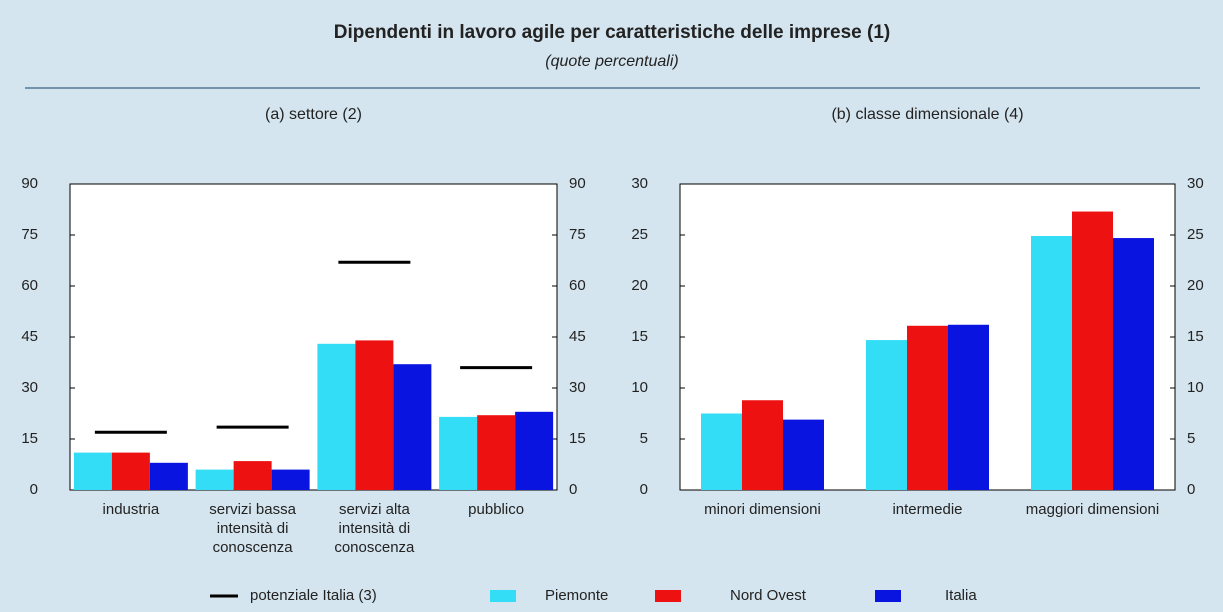 Image resolution: width=1223 pixels, height=612 pixels. What do you see at coordinates (1092, 509) in the screenshot?
I see `x-tick-label: maggiori dimensioni` at bounding box center [1092, 509].